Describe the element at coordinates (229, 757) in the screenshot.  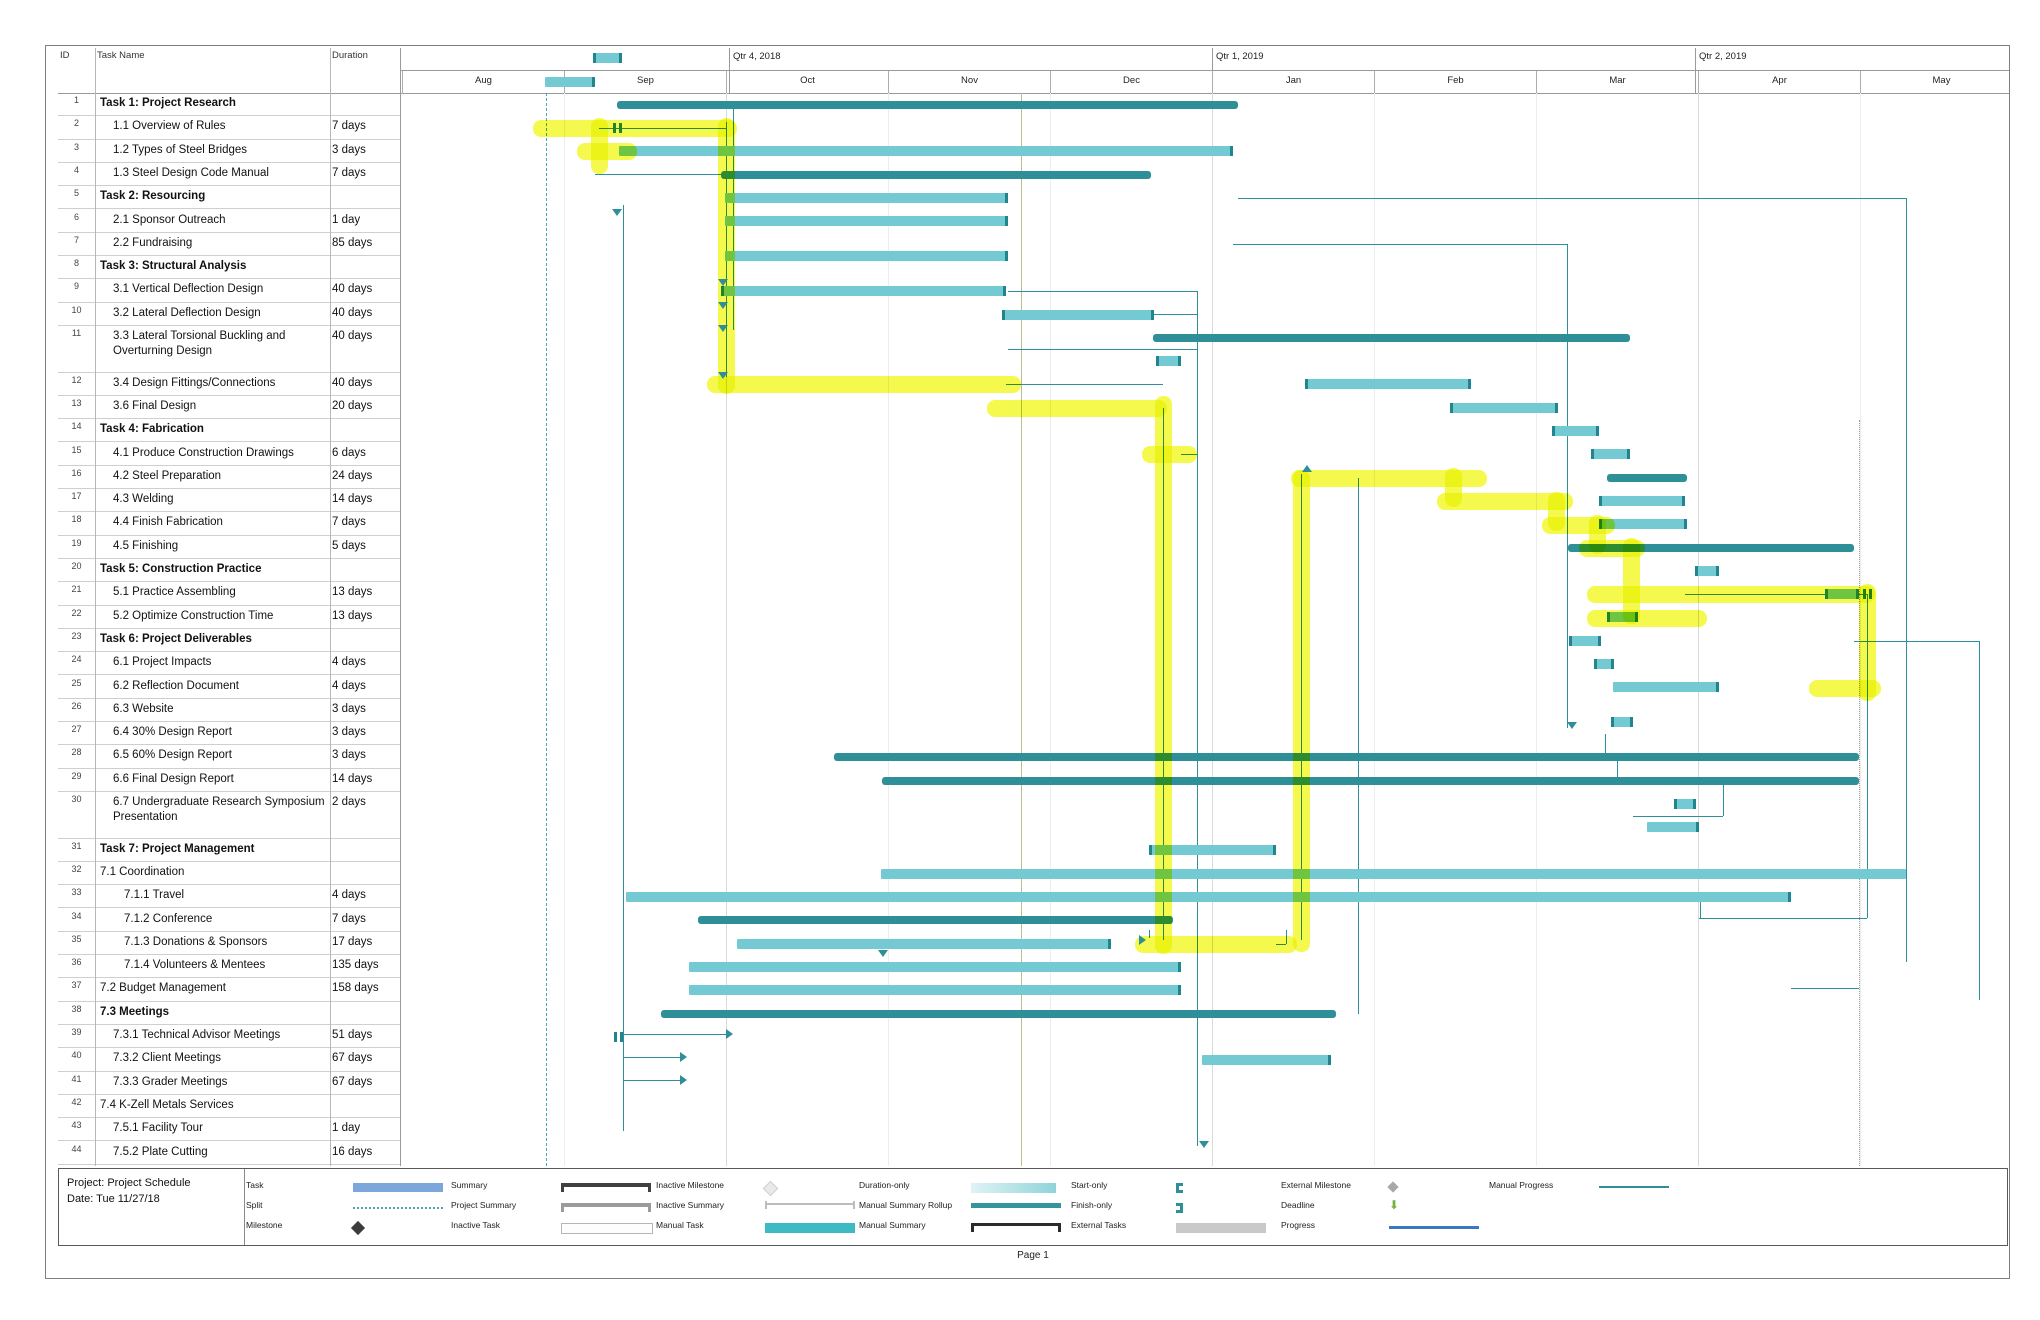
I see `table-row: 28 6.5 60% Design Report 3 days` at that location.